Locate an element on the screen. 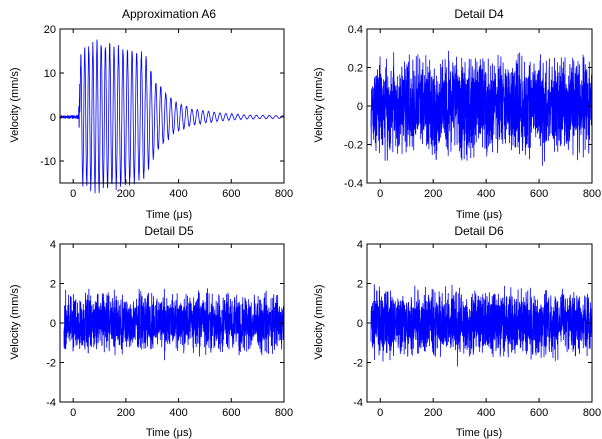  panel-title: Approximation A6 is located at coordinates (169, 14).